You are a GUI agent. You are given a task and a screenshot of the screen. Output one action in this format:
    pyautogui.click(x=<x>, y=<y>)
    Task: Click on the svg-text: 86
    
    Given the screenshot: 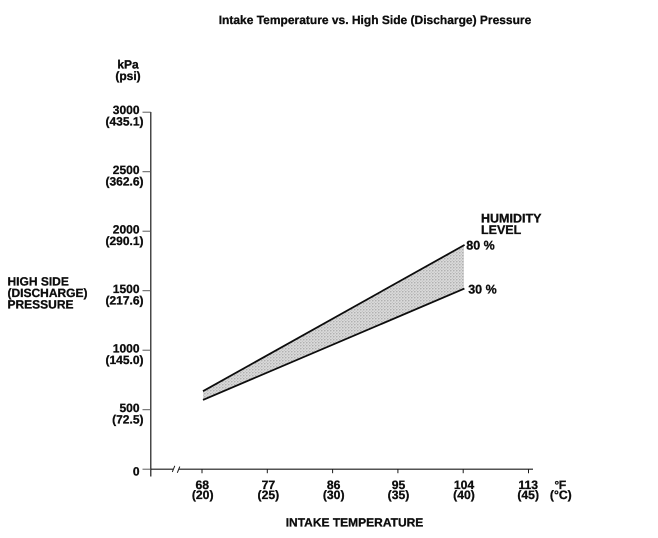 What is the action you would take?
    pyautogui.click(x=334, y=485)
    